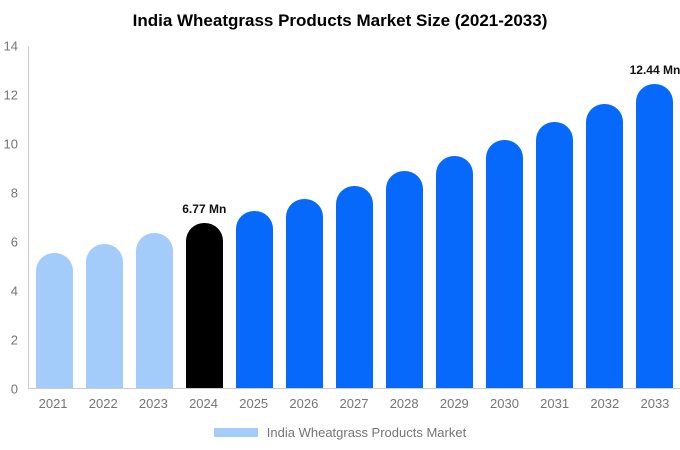 This screenshot has width=680, height=450. What do you see at coordinates (154, 217) in the screenshot?
I see `bar-slot-2023` at bounding box center [154, 217].